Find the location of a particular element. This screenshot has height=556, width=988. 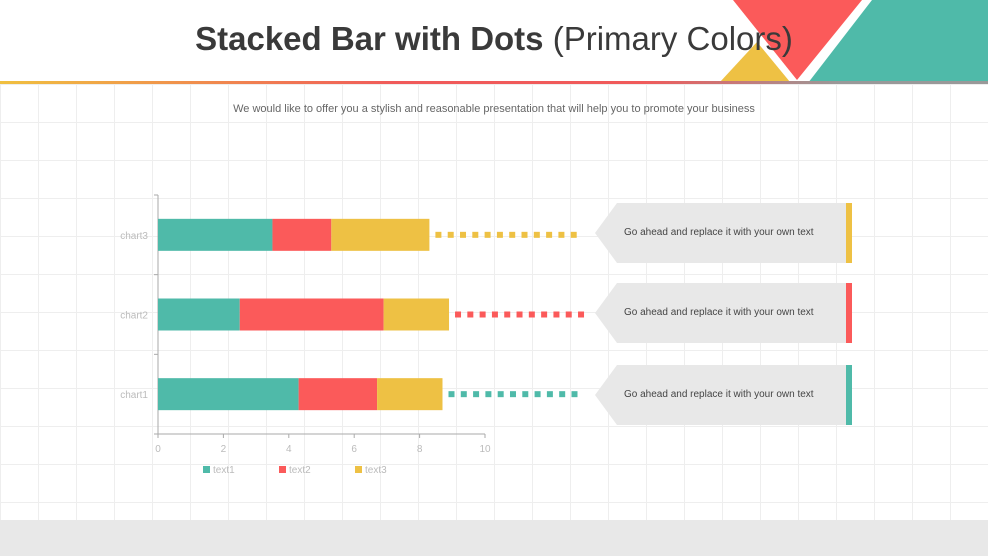

bar-segment-text3-chart2 is located at coordinates (416, 314).